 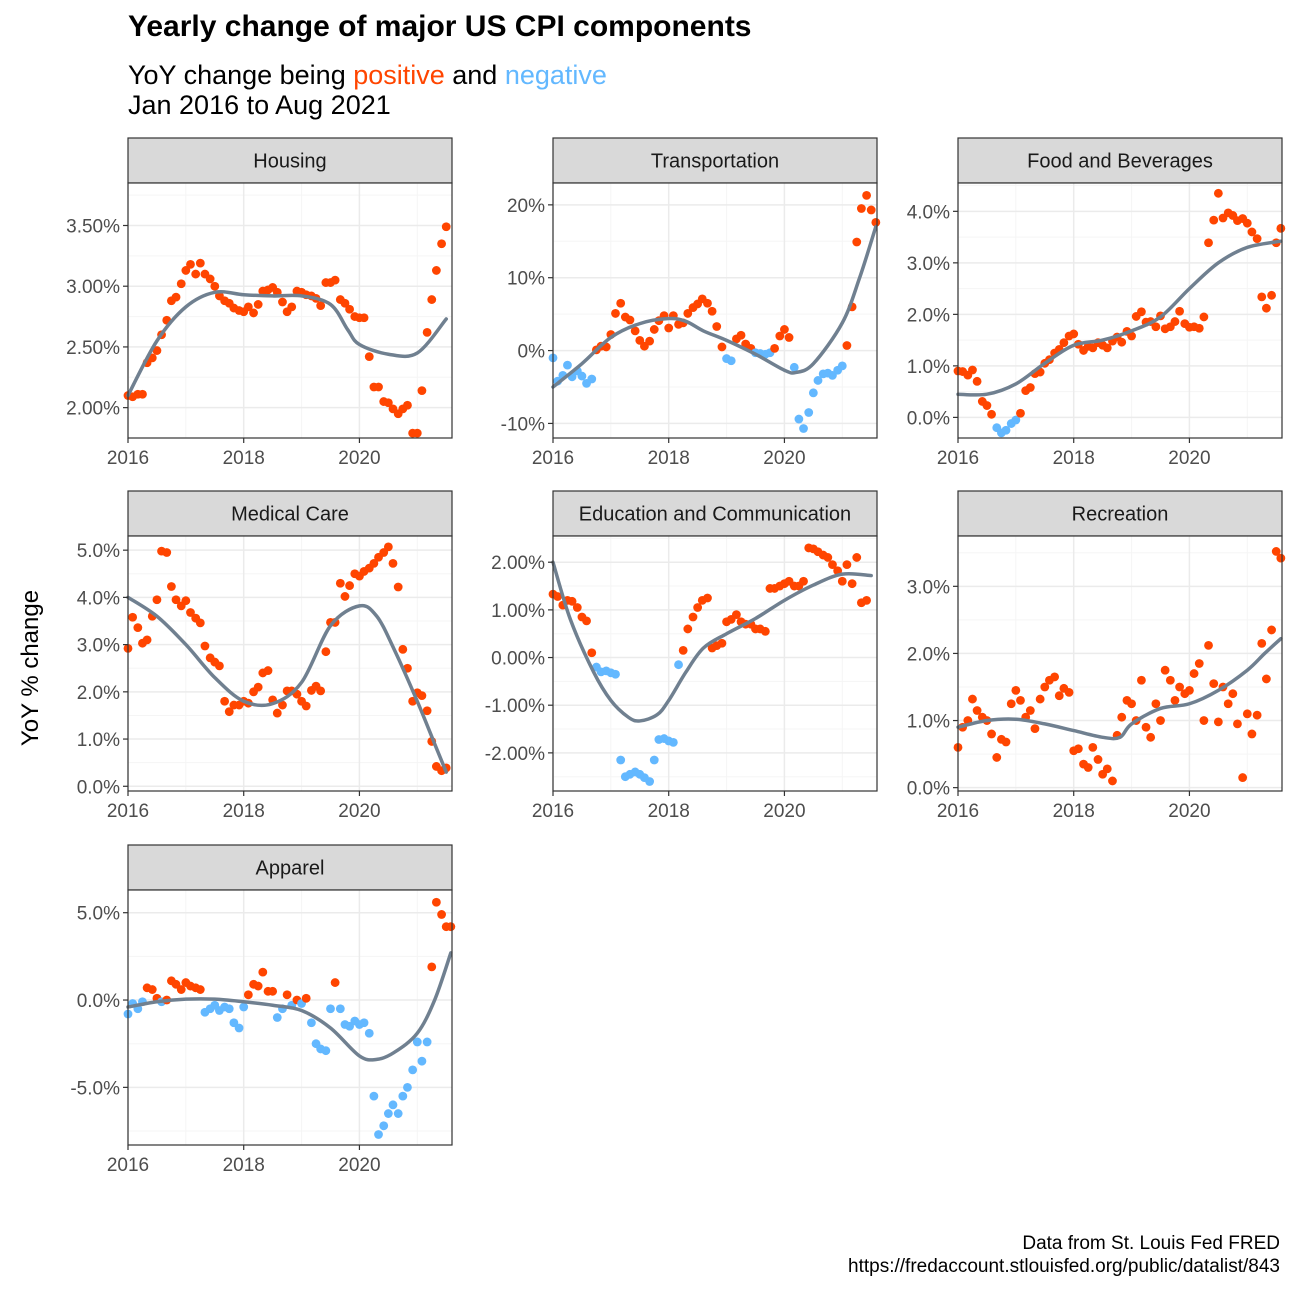 What do you see at coordinates (289, 1006) in the screenshot?
I see `trend-line-apparel` at bounding box center [289, 1006].